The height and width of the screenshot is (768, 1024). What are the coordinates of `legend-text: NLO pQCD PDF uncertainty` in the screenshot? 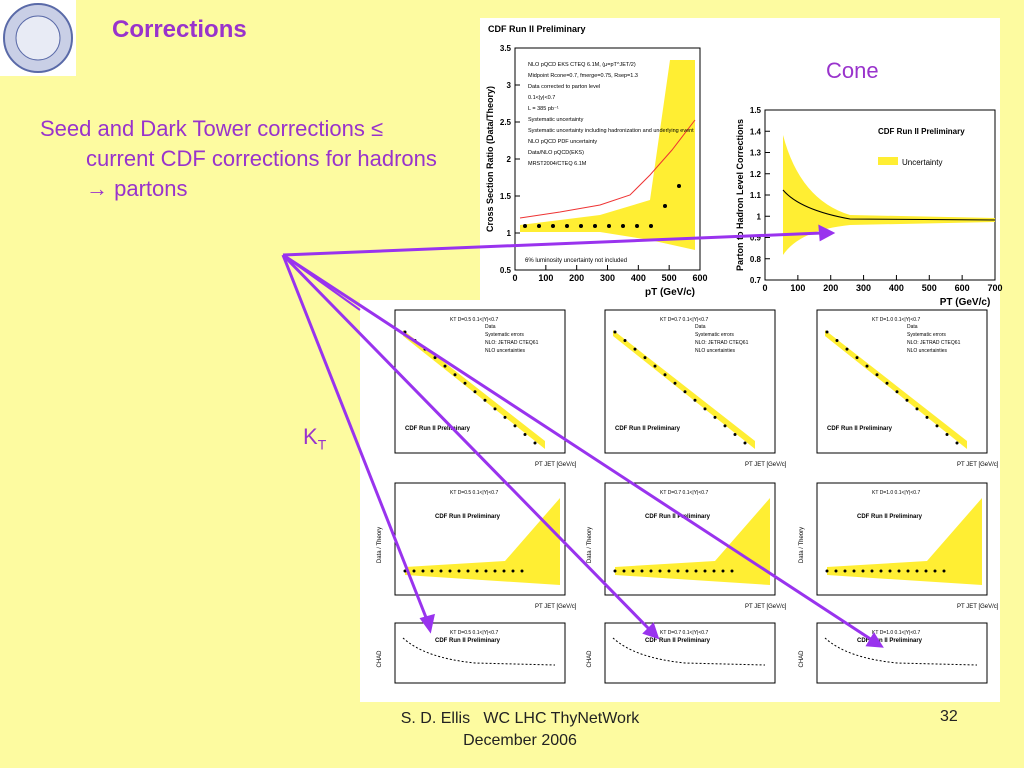 It's located at (562, 142).